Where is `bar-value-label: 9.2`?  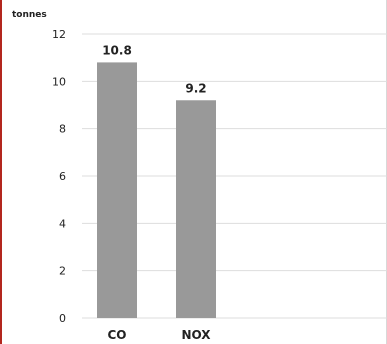
bar-value-label: 9.2 is located at coordinates (195, 88).